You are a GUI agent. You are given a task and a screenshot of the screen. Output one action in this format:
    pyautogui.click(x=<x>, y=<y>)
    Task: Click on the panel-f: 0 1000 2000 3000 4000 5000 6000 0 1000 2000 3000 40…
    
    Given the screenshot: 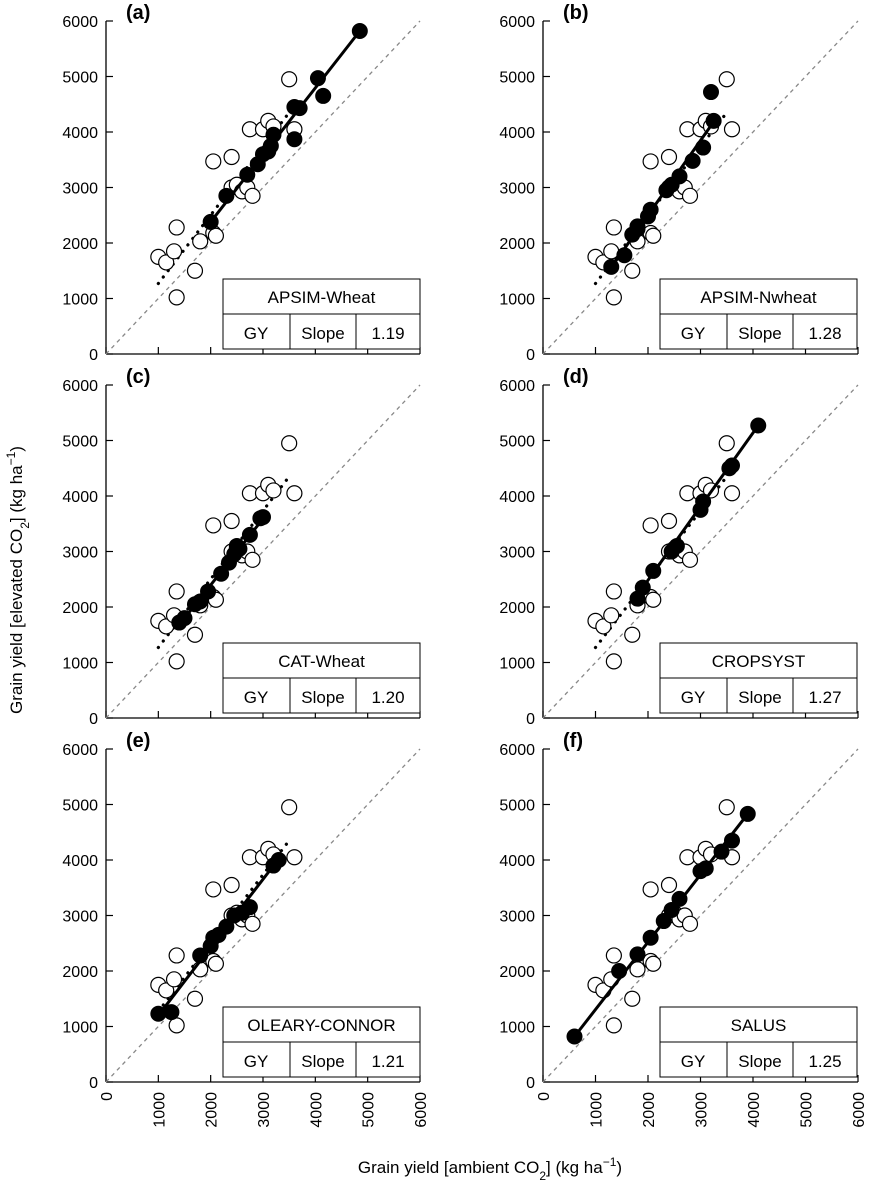 What is the action you would take?
    pyautogui.click(x=683, y=929)
    